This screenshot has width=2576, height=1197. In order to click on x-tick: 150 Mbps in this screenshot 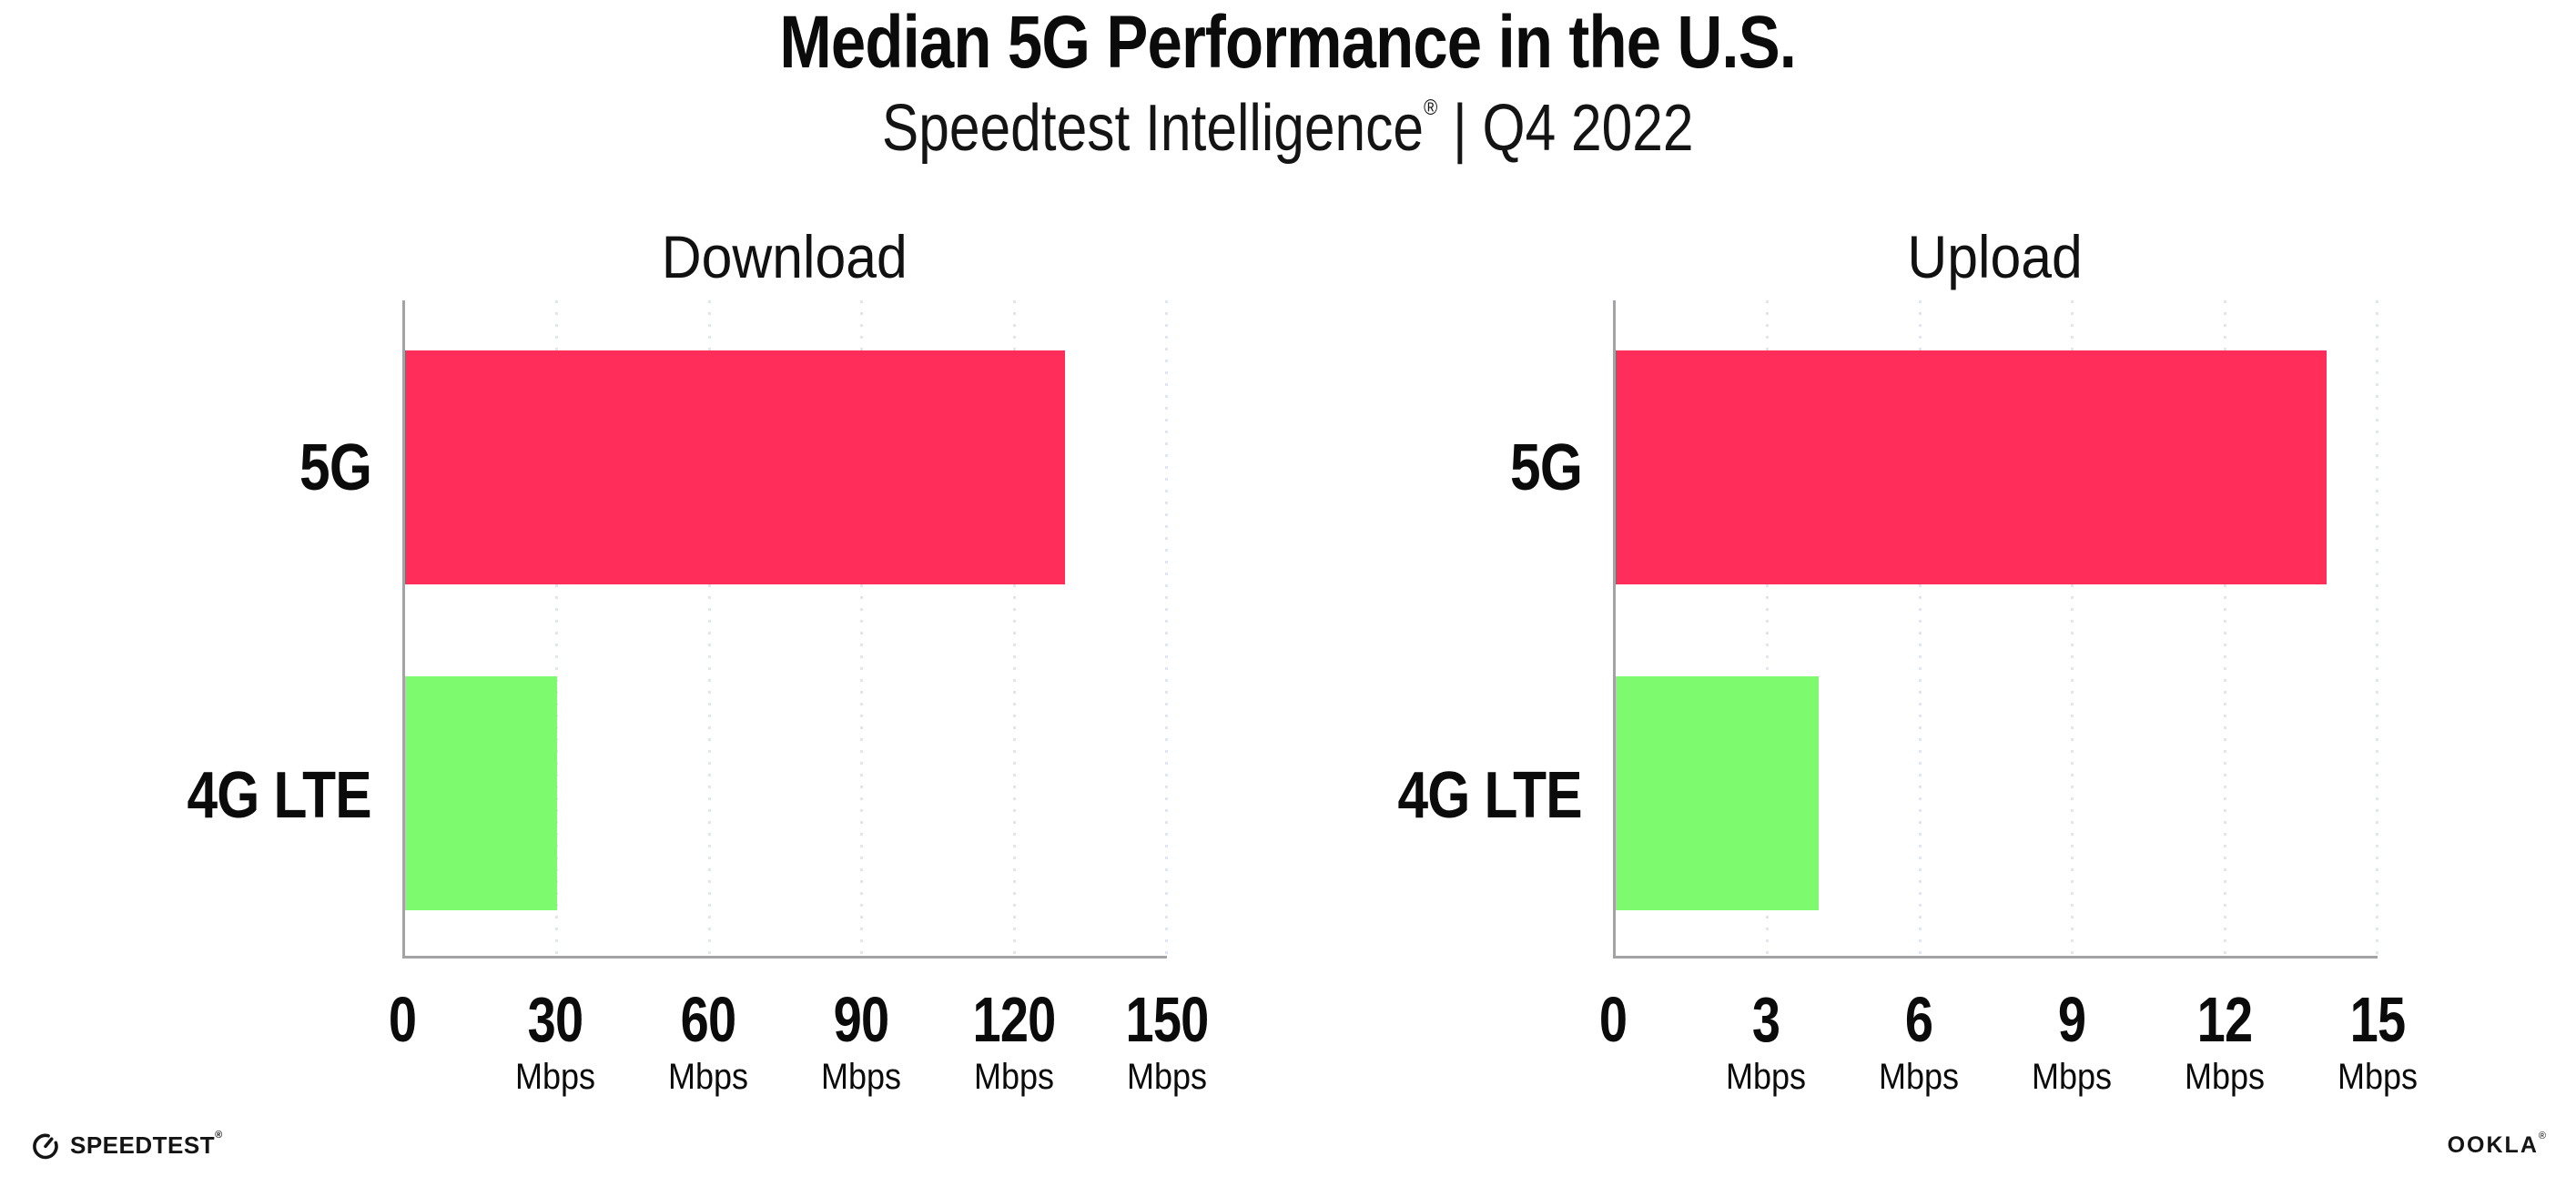, I will do `click(1167, 1027)`.